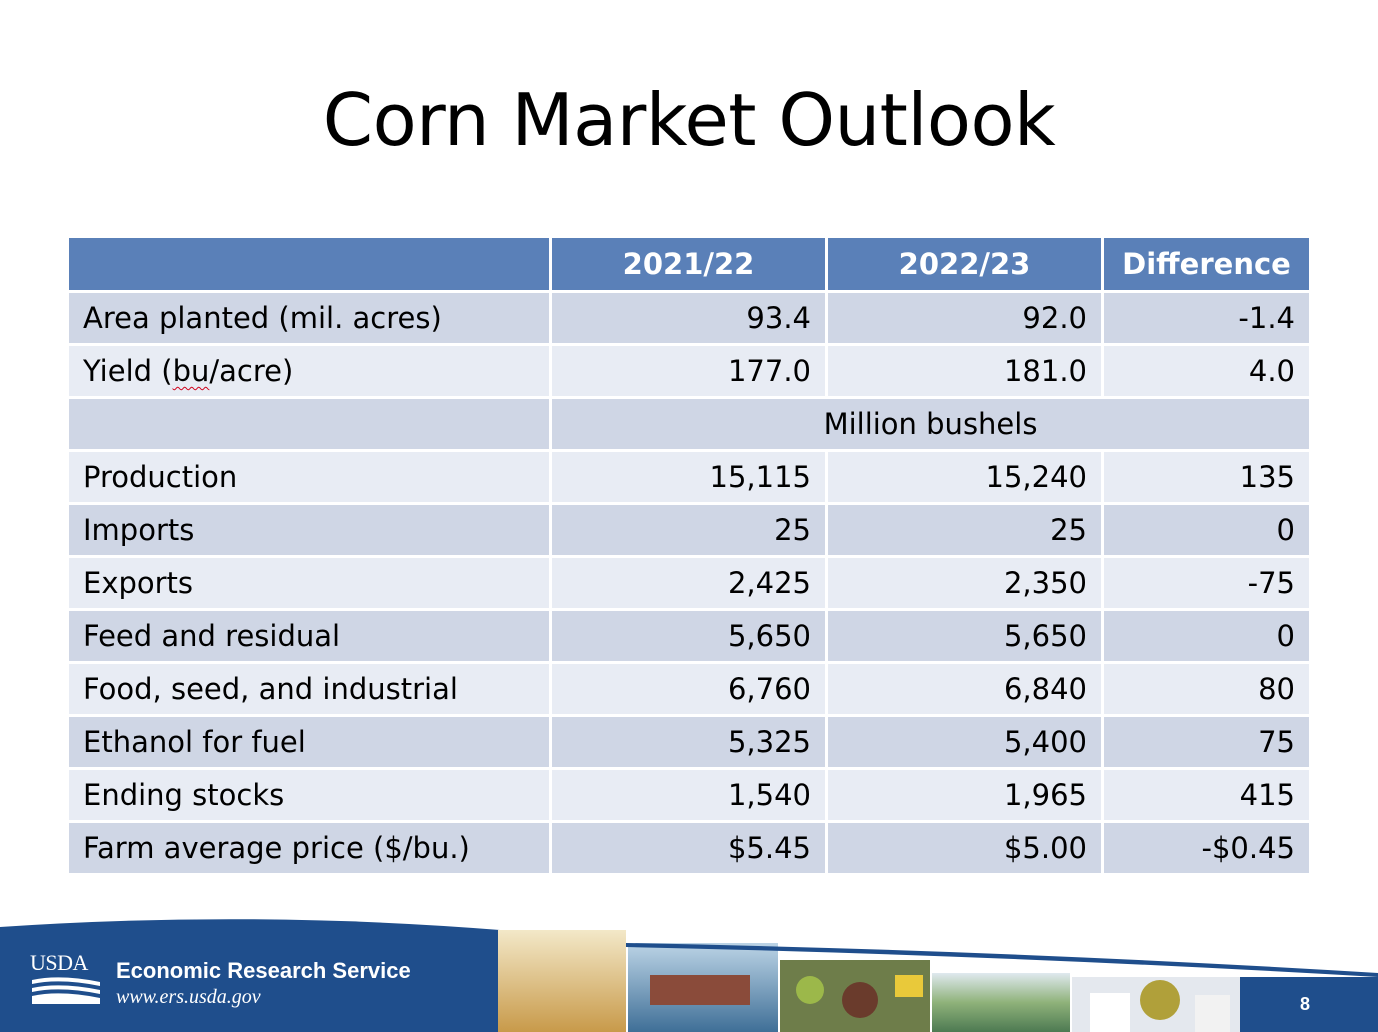 The image size is (1378, 1032). Describe the element at coordinates (309, 371) in the screenshot. I see `row-label: Yield (bu/acre)` at that location.